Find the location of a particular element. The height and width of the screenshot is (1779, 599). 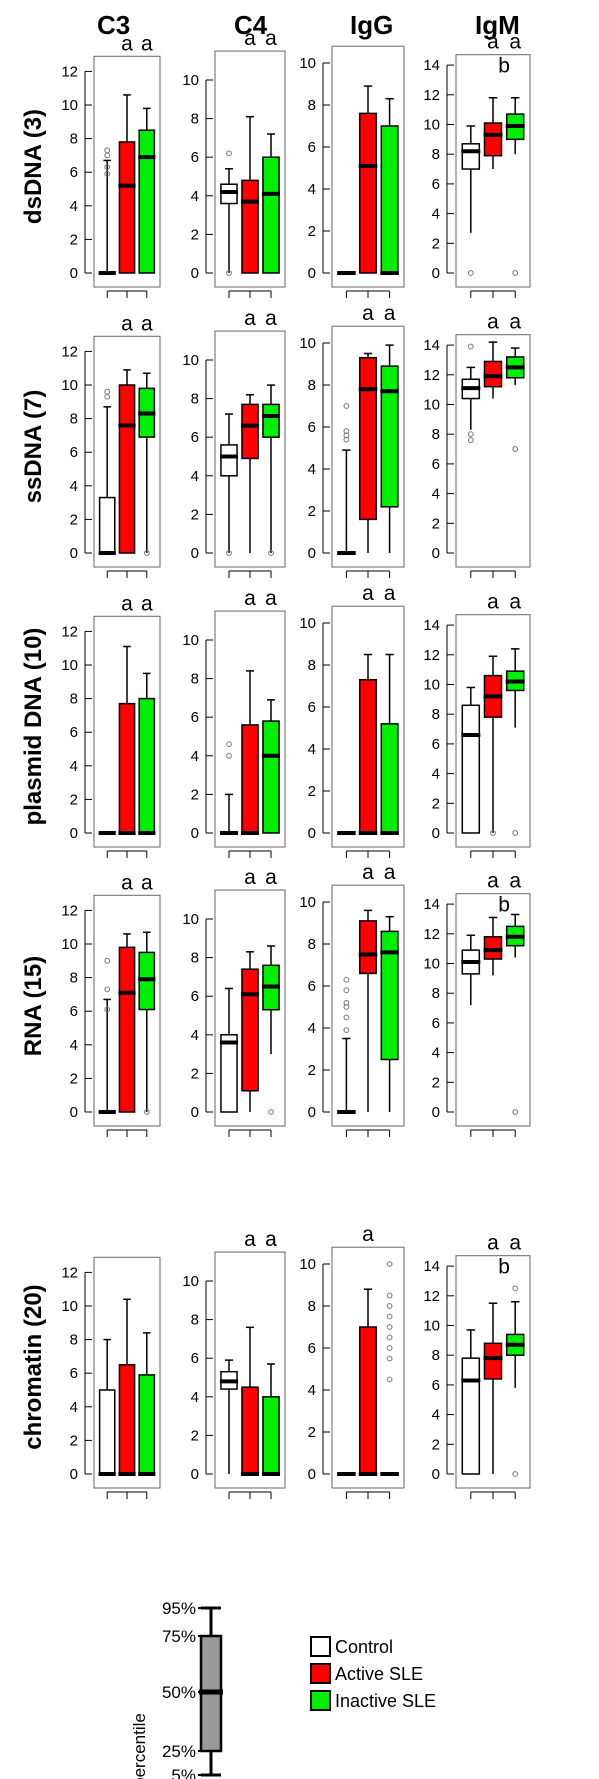

panel-rna-15-igm: 0 2 4 6 8 10 12 14 a ab is located at coordinates (477, 1003).